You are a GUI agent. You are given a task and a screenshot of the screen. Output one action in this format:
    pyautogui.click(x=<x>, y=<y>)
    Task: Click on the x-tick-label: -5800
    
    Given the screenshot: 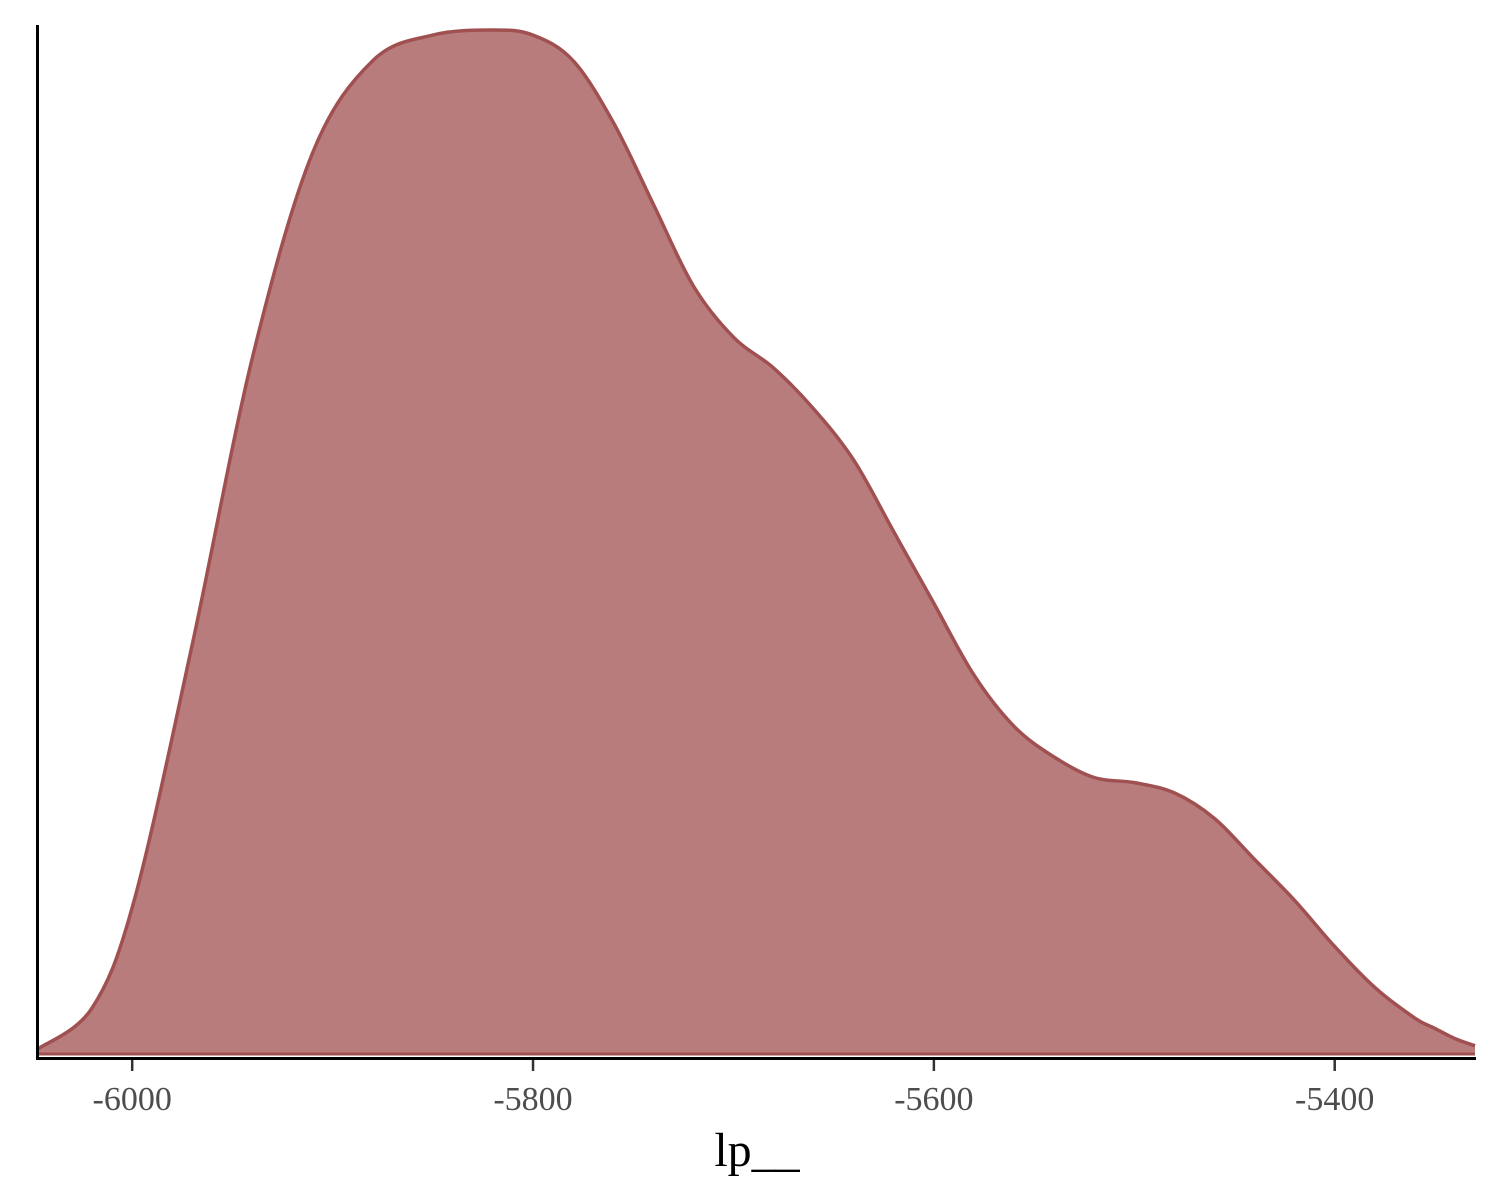 What is the action you would take?
    pyautogui.click(x=532, y=1099)
    